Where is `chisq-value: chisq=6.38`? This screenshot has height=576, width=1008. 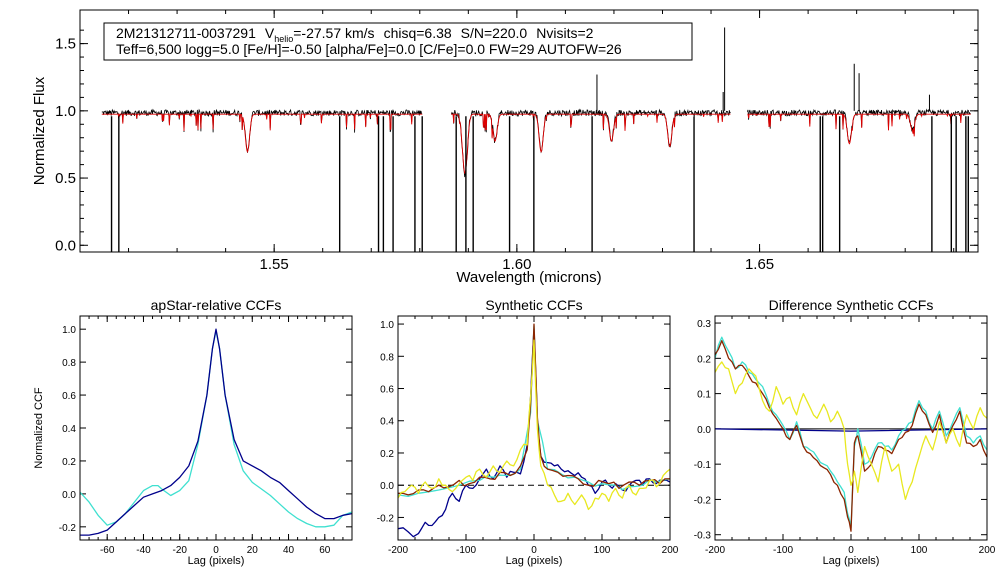
chisq-value: chisq=6.38 is located at coordinates (418, 33).